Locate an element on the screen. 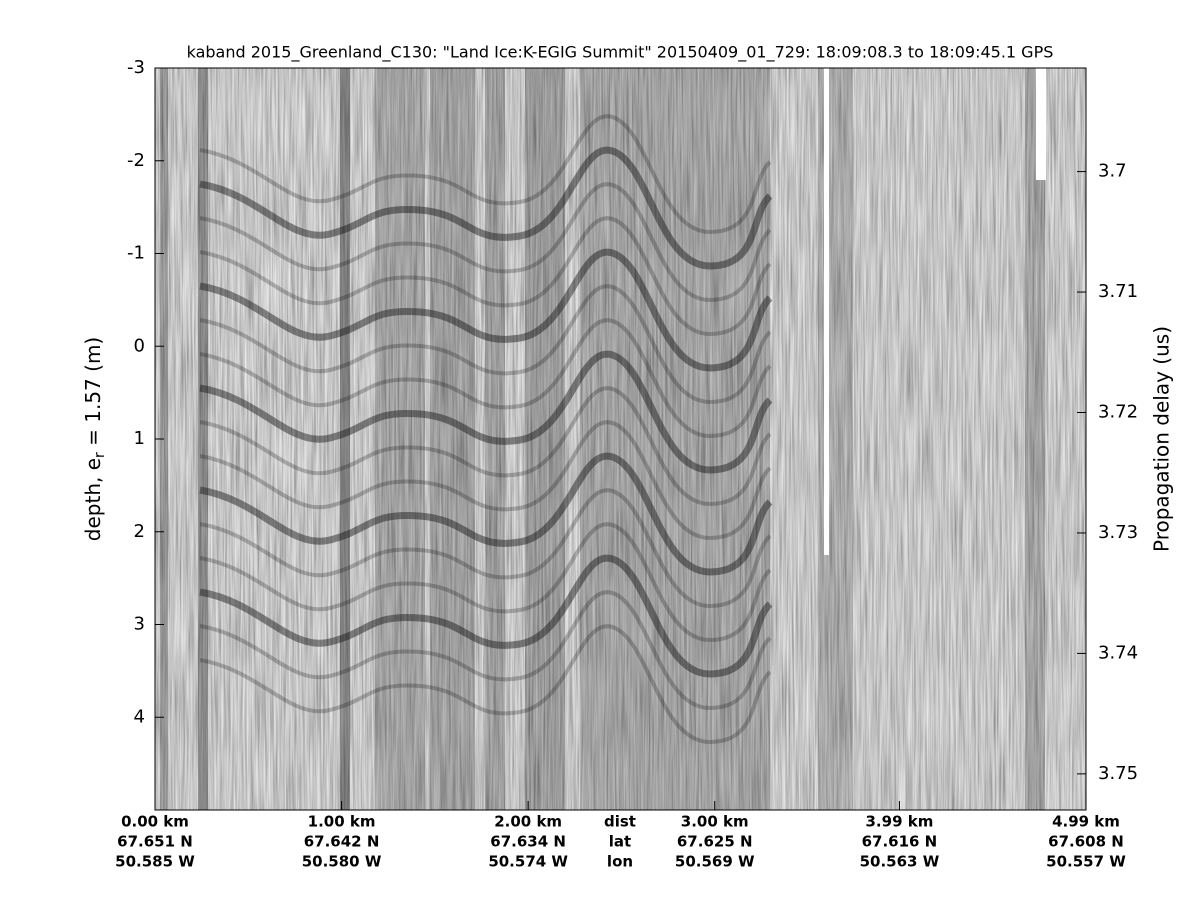 The height and width of the screenshot is (900, 1200). x-row-label: dist is located at coordinates (620, 822).